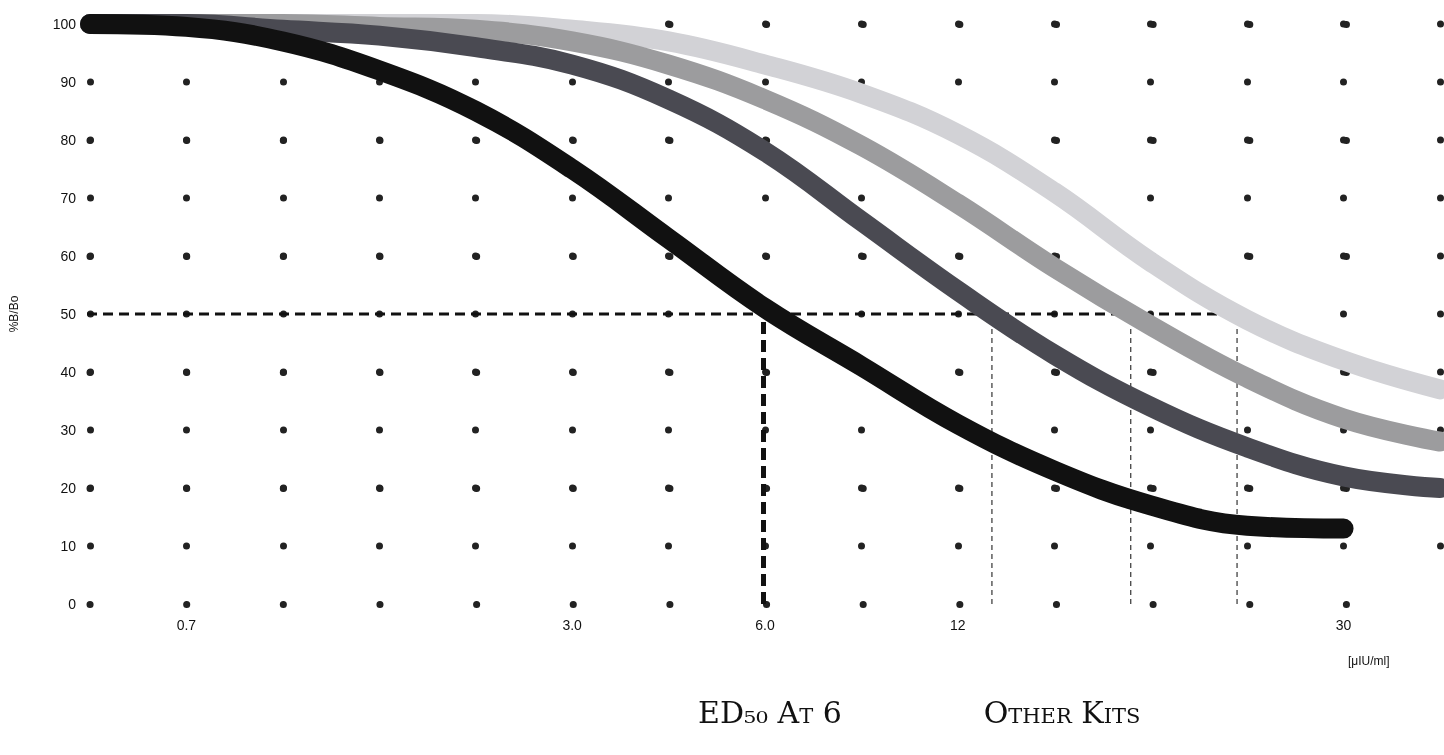 This screenshot has height=755, width=1444. I want to click on x-axis-title: [μIU/ml], so click(1369, 661).